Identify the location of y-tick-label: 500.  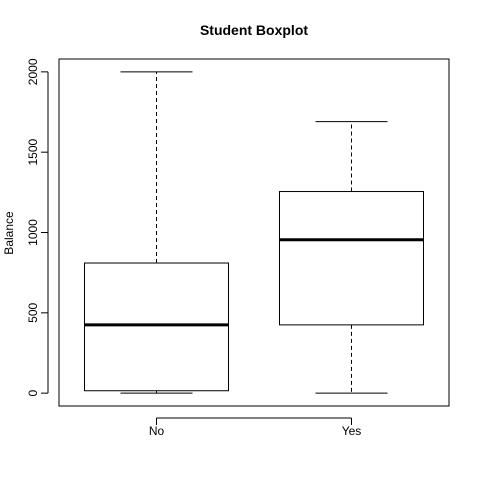
(33, 312).